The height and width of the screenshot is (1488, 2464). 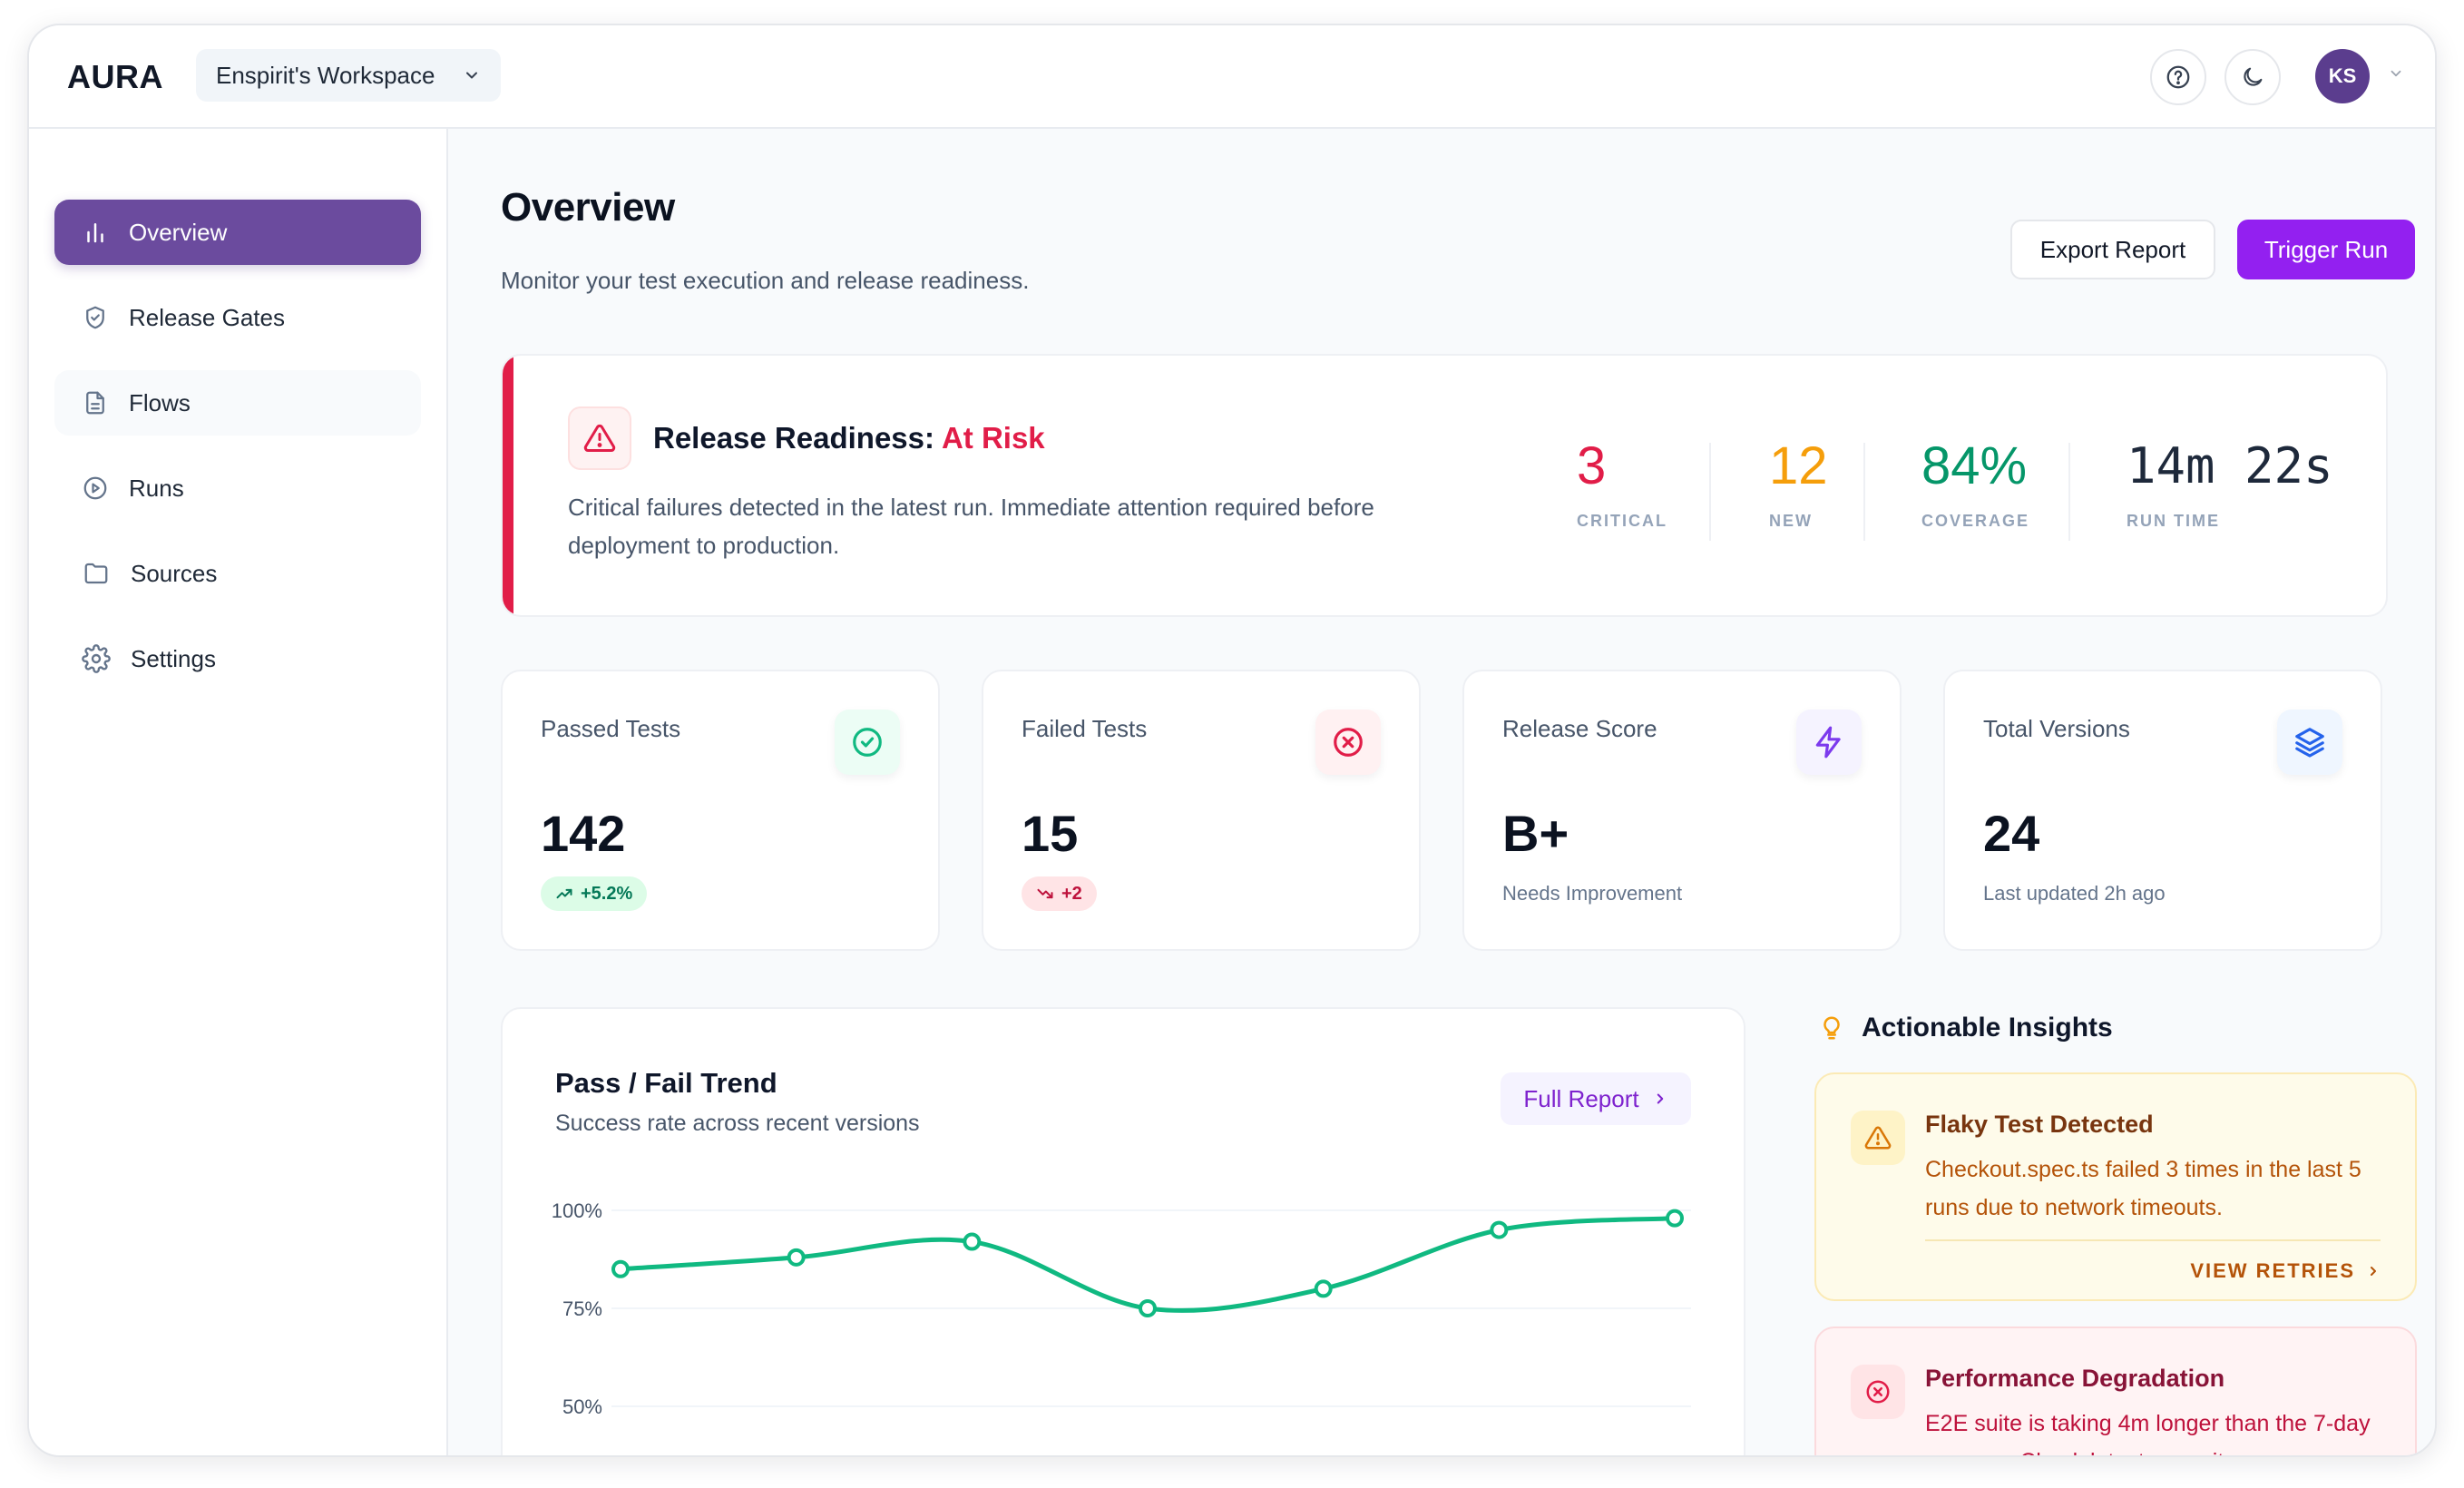 I want to click on sidebar-item-overview: Overview, so click(x=238, y=232).